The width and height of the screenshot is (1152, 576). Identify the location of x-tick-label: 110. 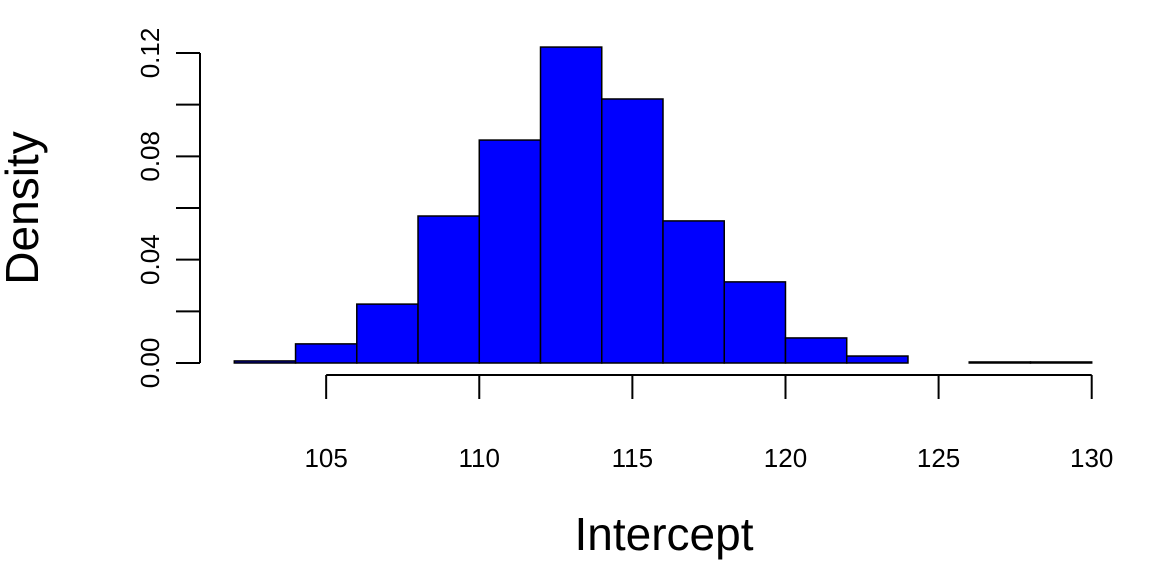
(479, 458).